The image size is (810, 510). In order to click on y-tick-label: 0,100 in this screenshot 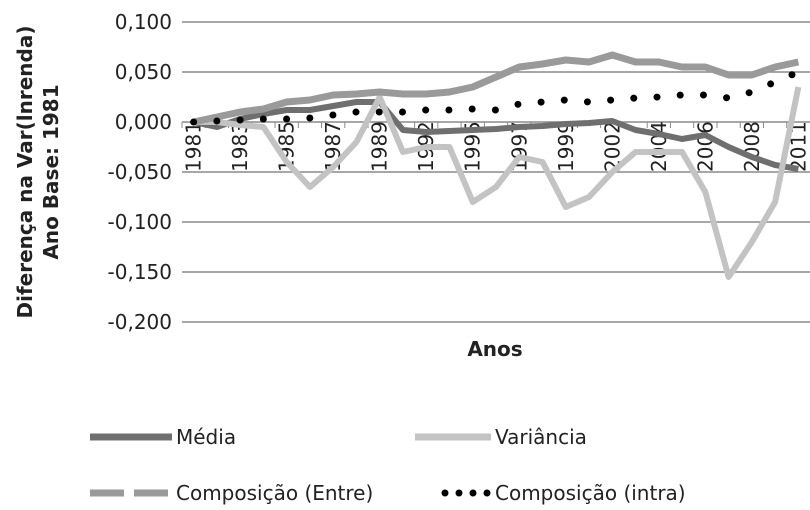, I will do `click(143, 22)`.